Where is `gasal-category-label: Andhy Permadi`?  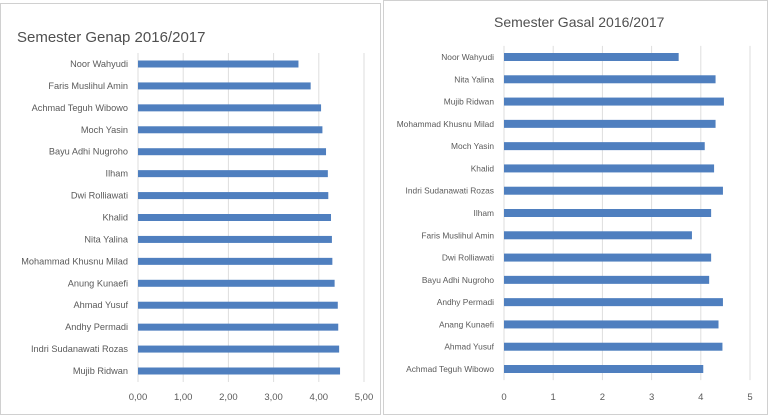 gasal-category-label: Andhy Permadi is located at coordinates (465, 302).